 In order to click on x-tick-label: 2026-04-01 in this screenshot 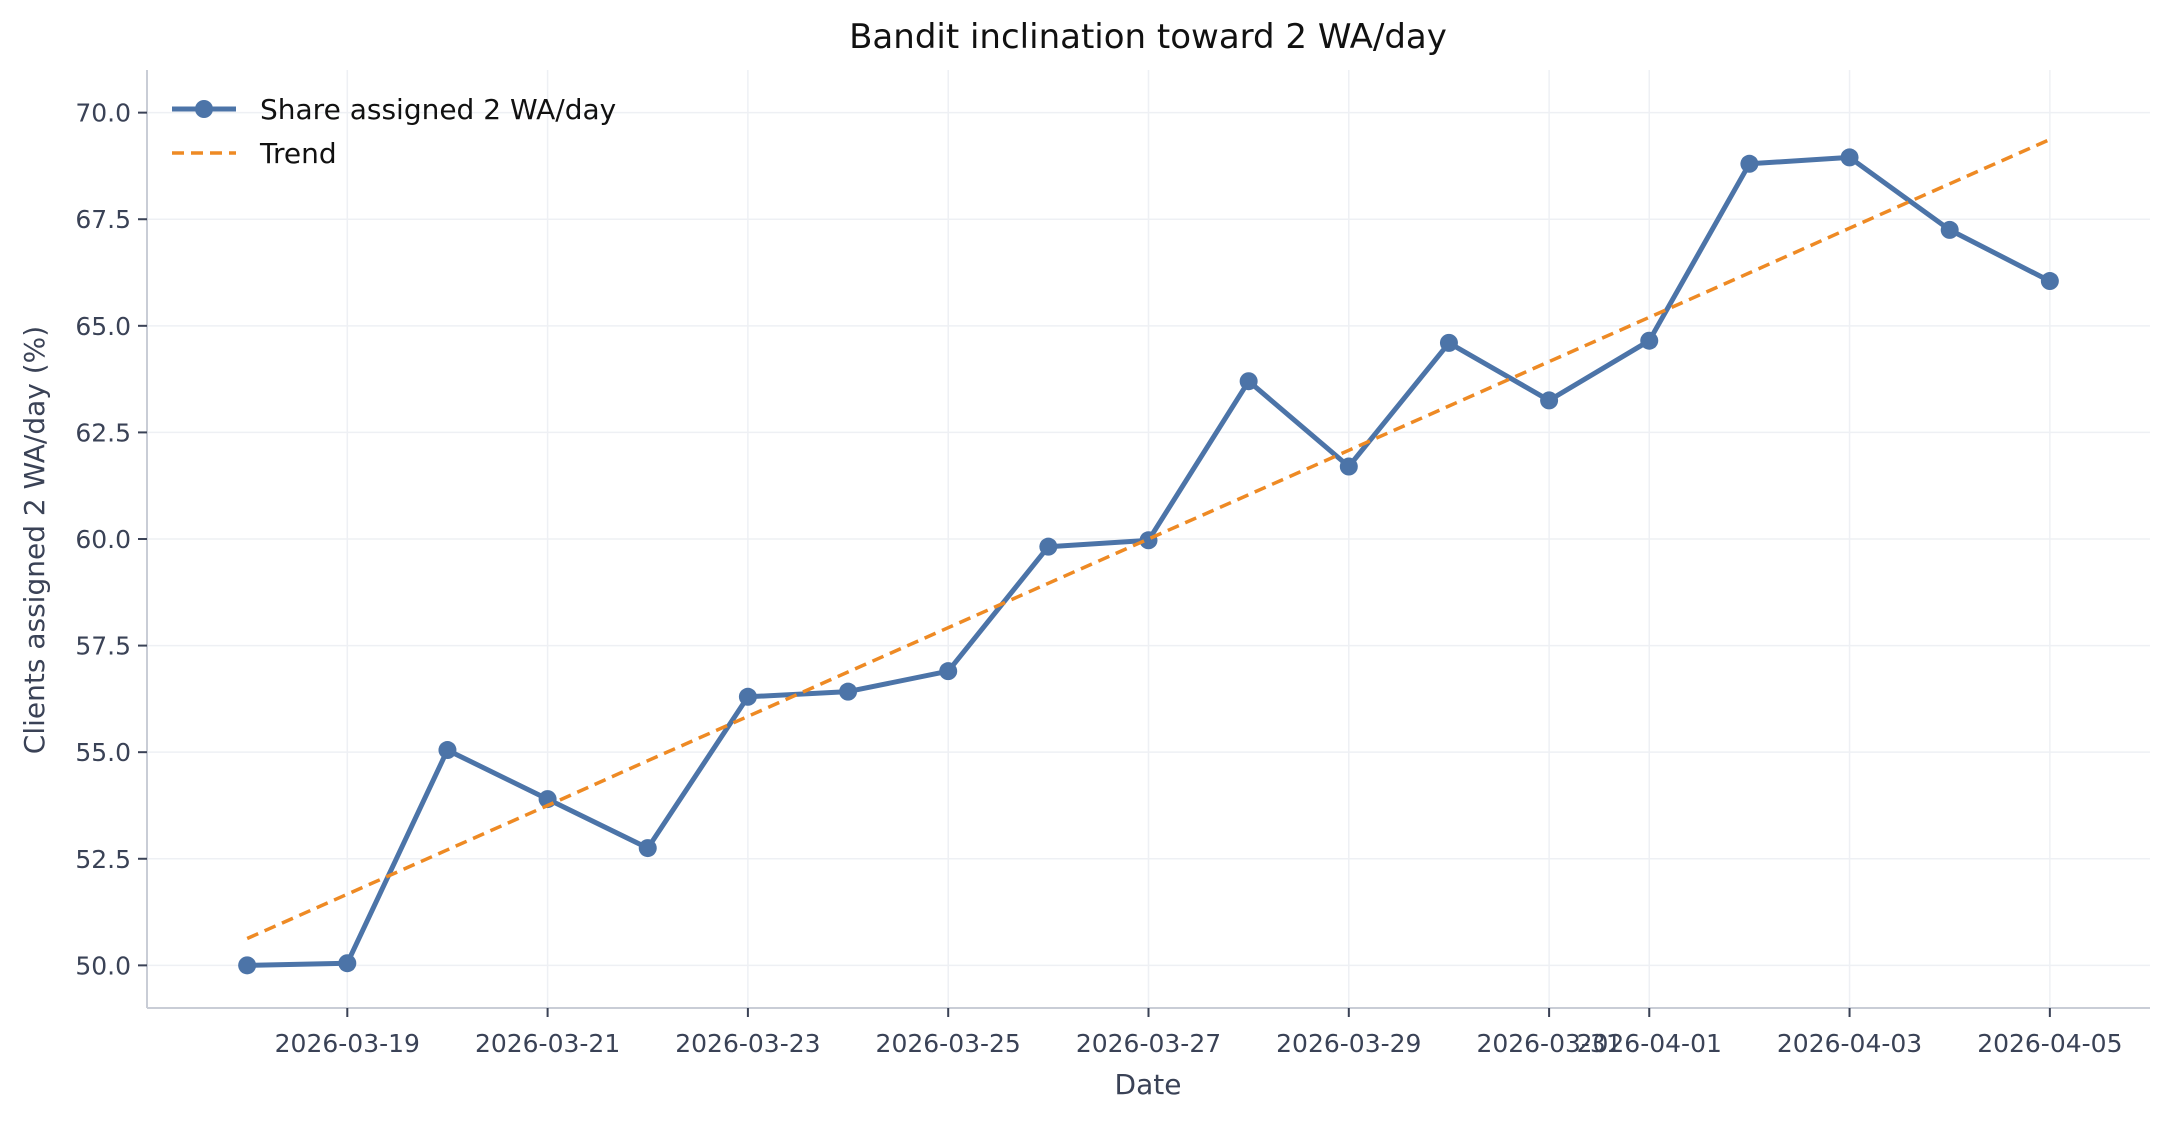, I will do `click(1649, 1043)`.